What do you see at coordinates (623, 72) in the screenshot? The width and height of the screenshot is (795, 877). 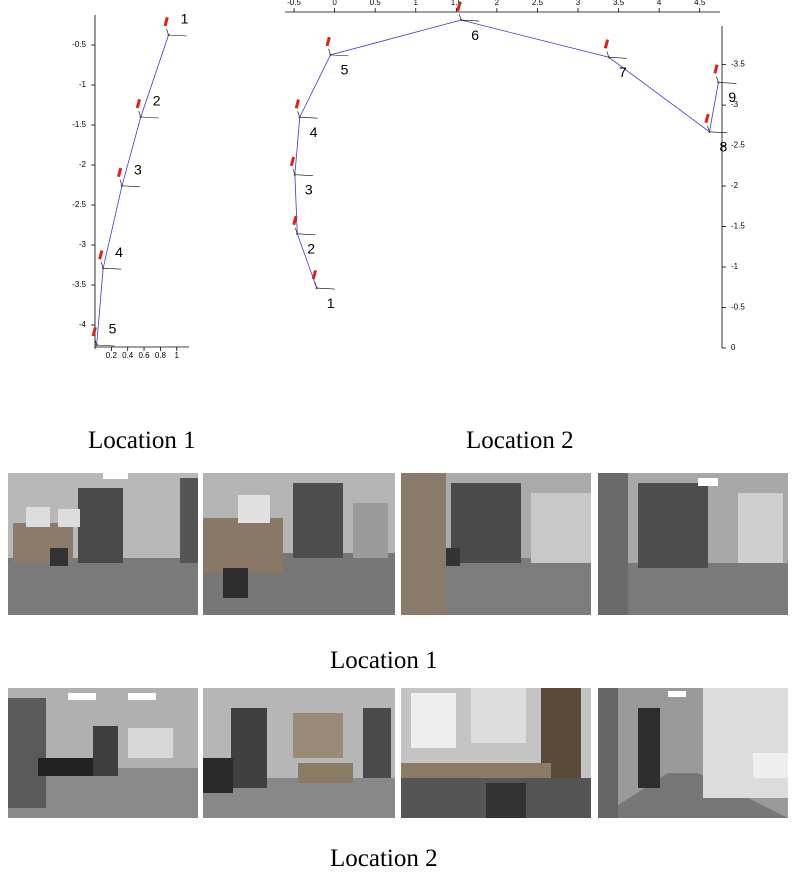 I see `point-label: 7` at bounding box center [623, 72].